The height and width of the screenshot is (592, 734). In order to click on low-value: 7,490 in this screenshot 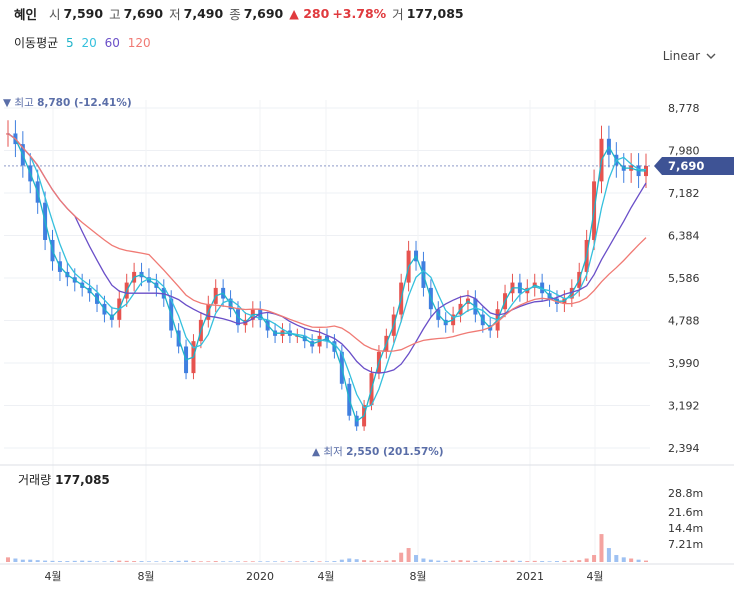, I will do `click(203, 13)`.